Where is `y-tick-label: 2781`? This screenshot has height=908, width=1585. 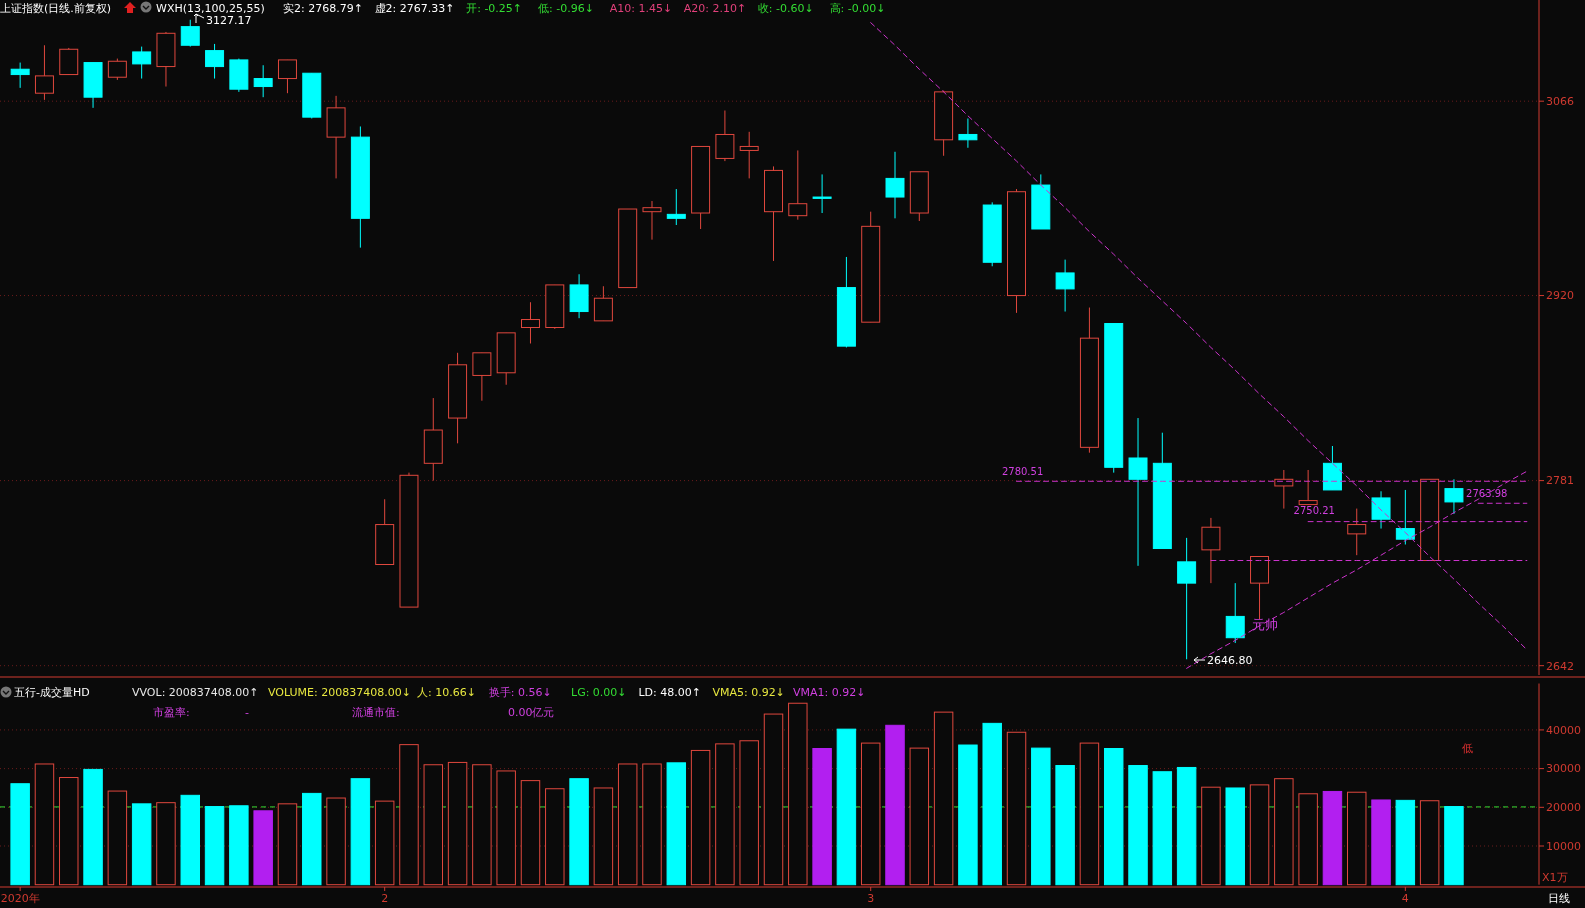
y-tick-label: 2781 is located at coordinates (1560, 481).